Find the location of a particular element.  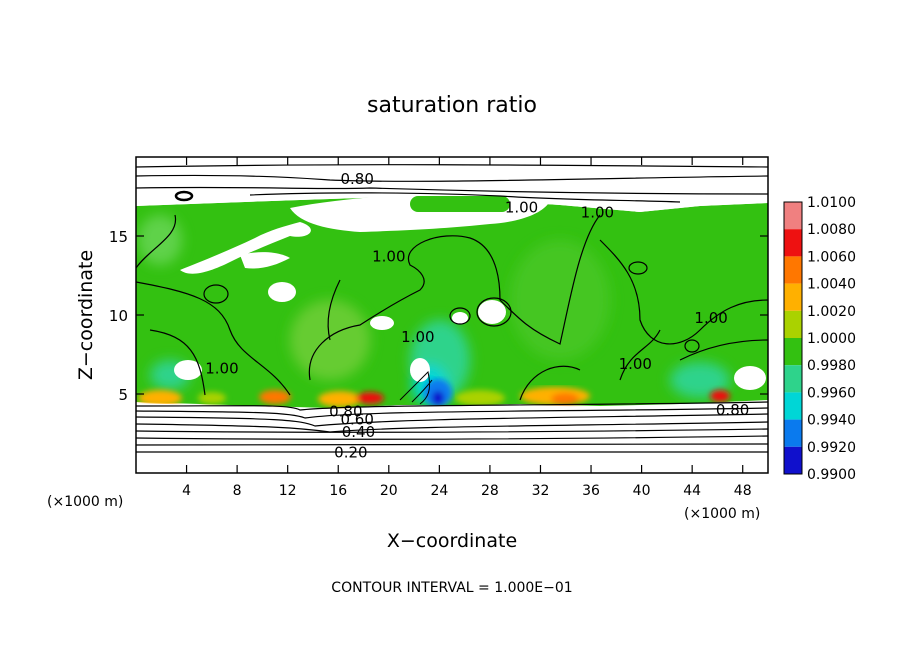

x-tick-label: 28 is located at coordinates (490, 491).